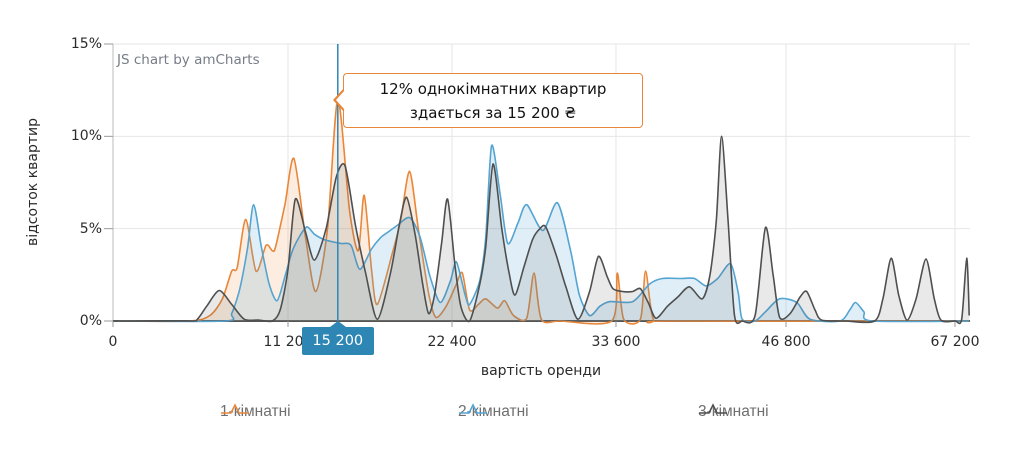  Describe the element at coordinates (188, 60) in the screenshot. I see `amcharts-watermark-link: JS chart by amCharts` at that location.